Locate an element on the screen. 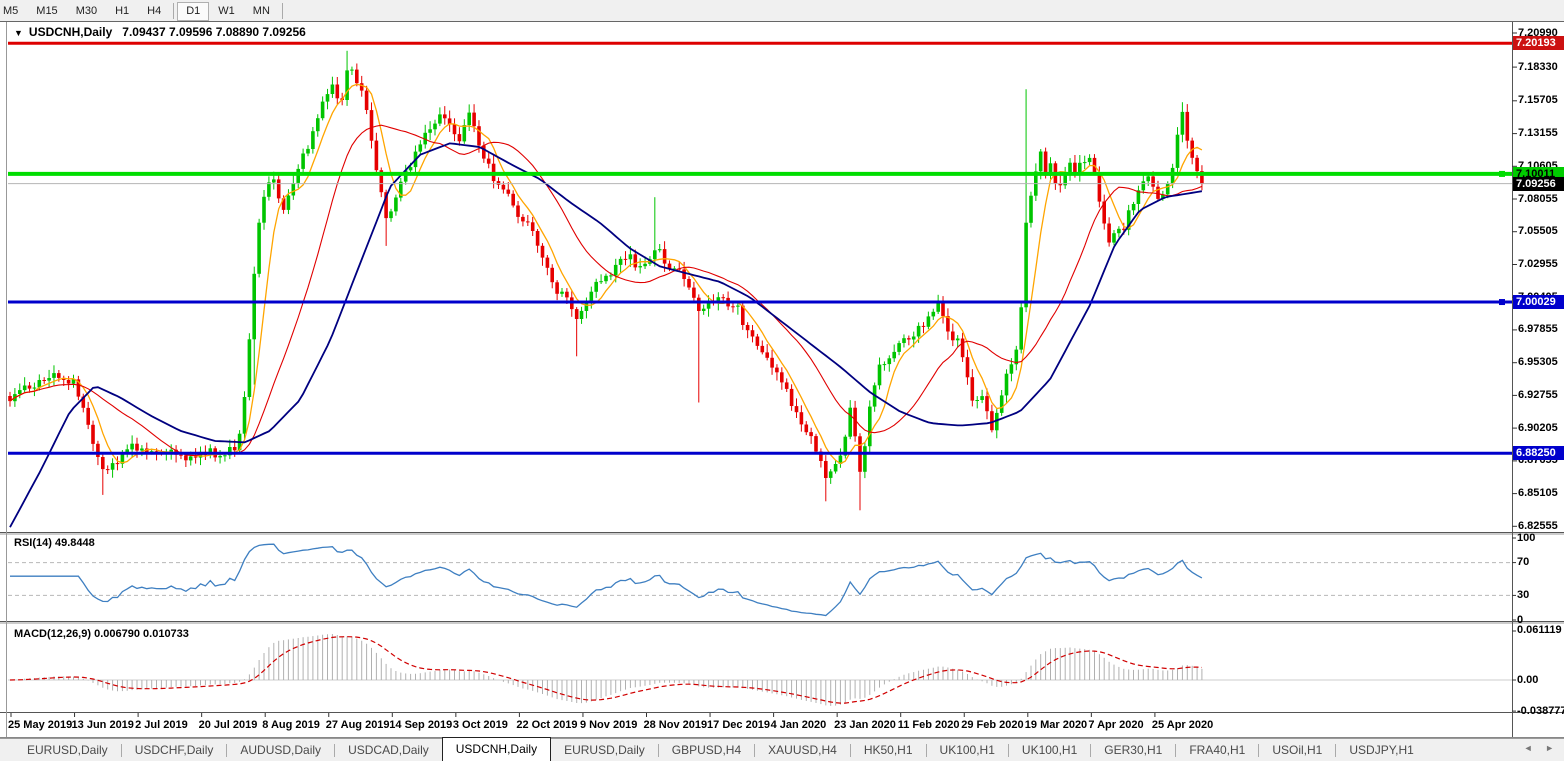  price-tick-label: 7.15705 is located at coordinates (1538, 100).